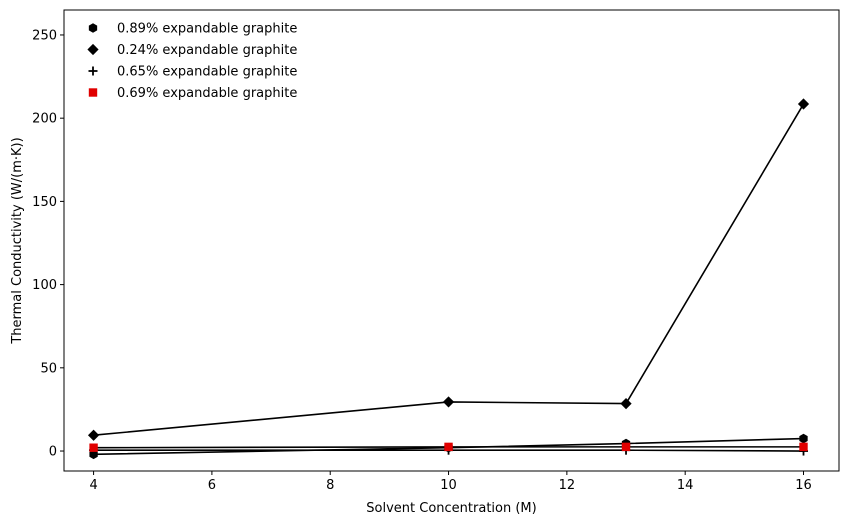 The height and width of the screenshot is (525, 850). What do you see at coordinates (448, 485) in the screenshot?
I see `x-tick-label-3: 10` at bounding box center [448, 485].